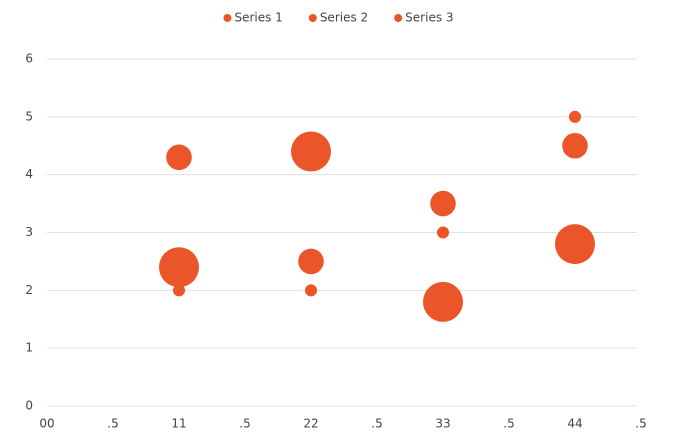  Describe the element at coordinates (429, 18) in the screenshot. I see `legend-label: Series 3` at that location.